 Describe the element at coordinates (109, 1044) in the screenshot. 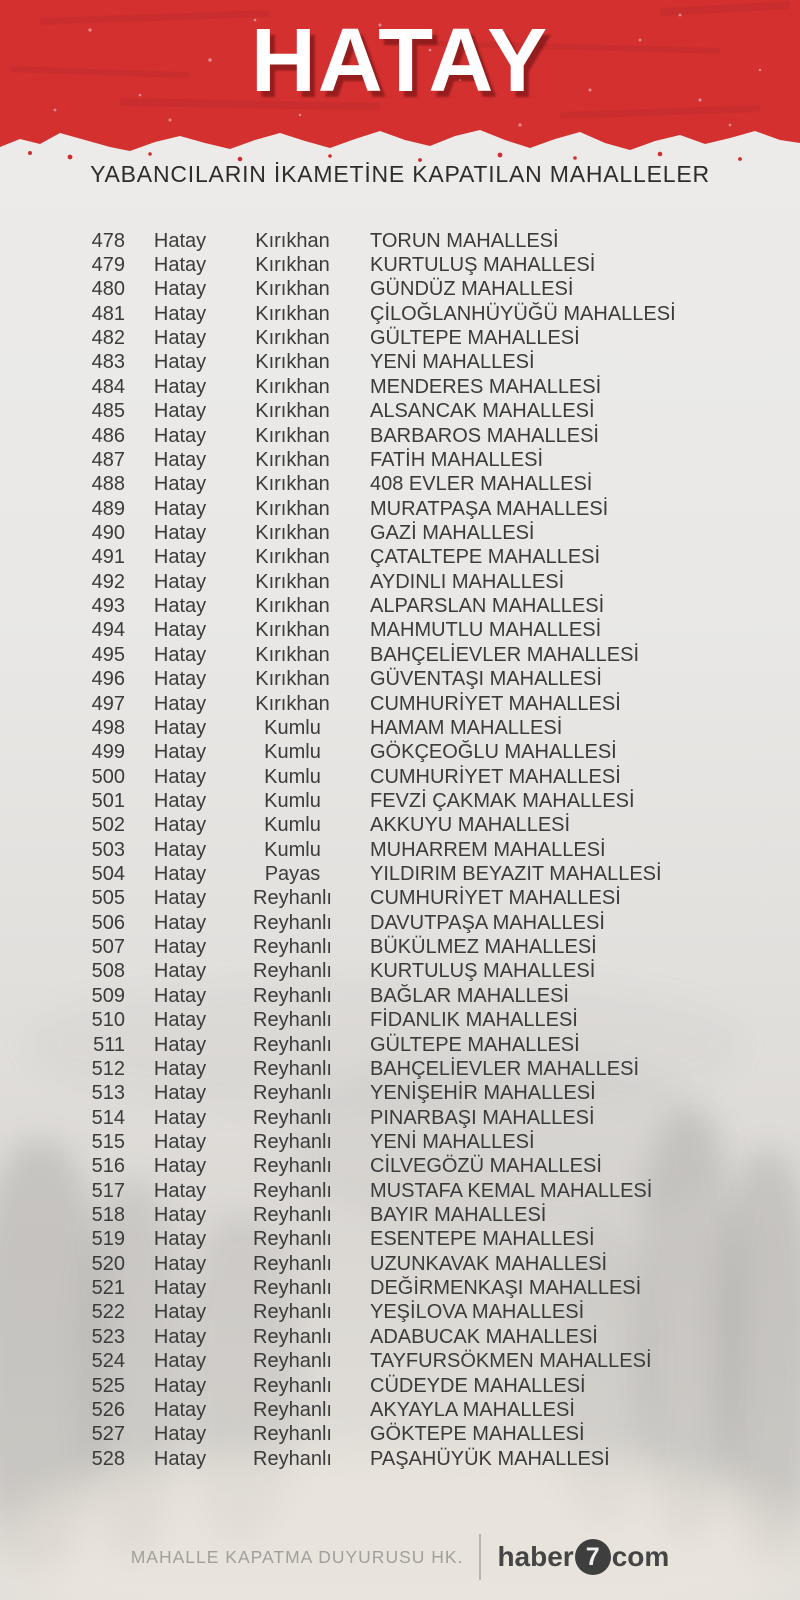

I see `row-number: 511` at that location.